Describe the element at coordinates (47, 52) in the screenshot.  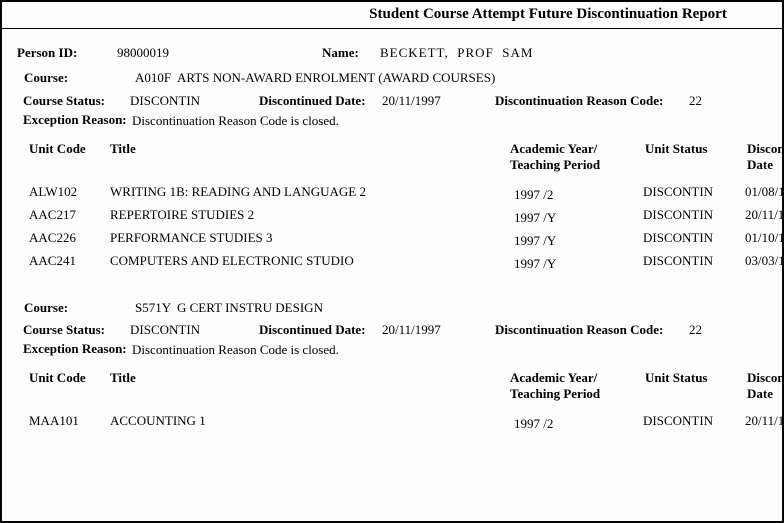
I see `person-id-label: Person ID:` at that location.